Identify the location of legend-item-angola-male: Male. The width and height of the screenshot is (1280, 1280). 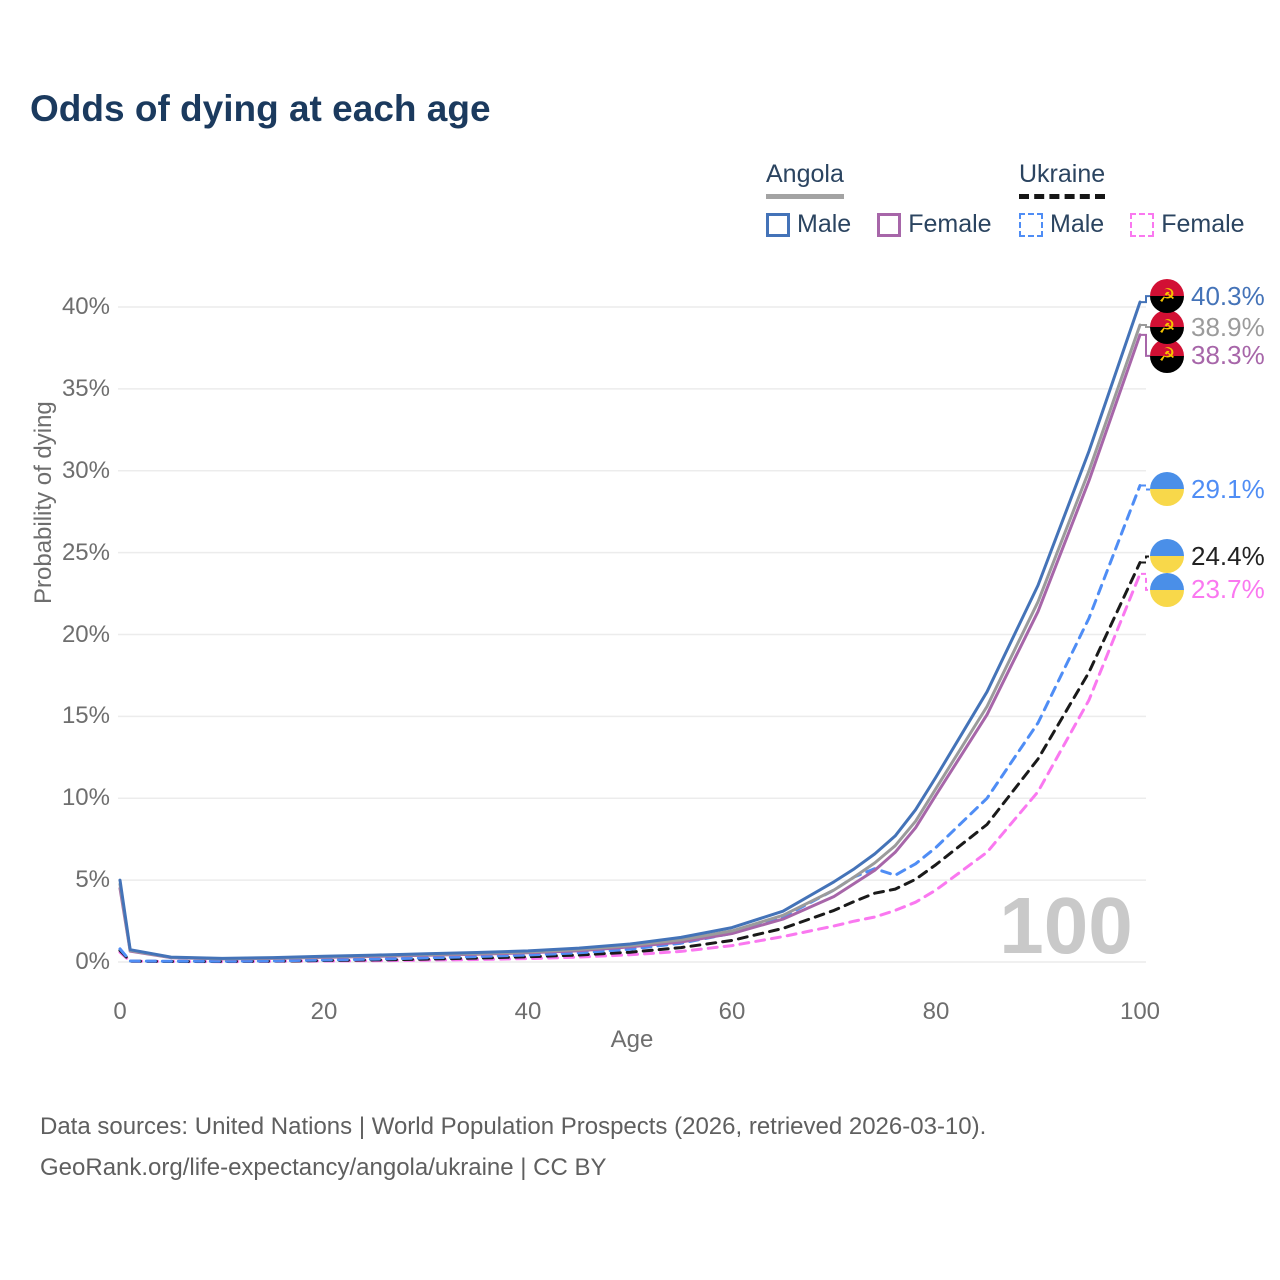
(808, 224).